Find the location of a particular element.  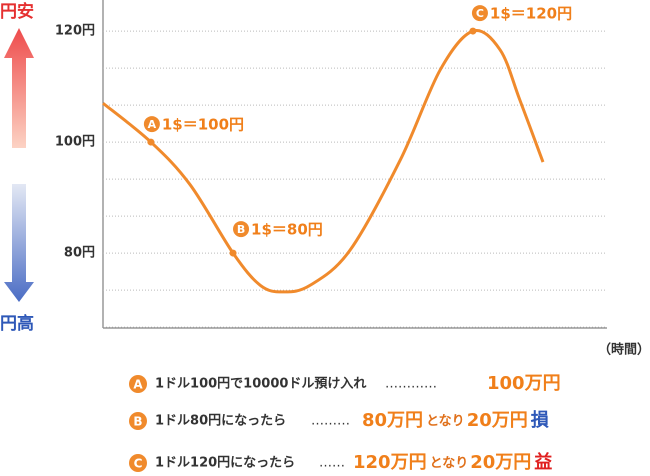

annotation-text: 1$＝80円 is located at coordinates (287, 230).